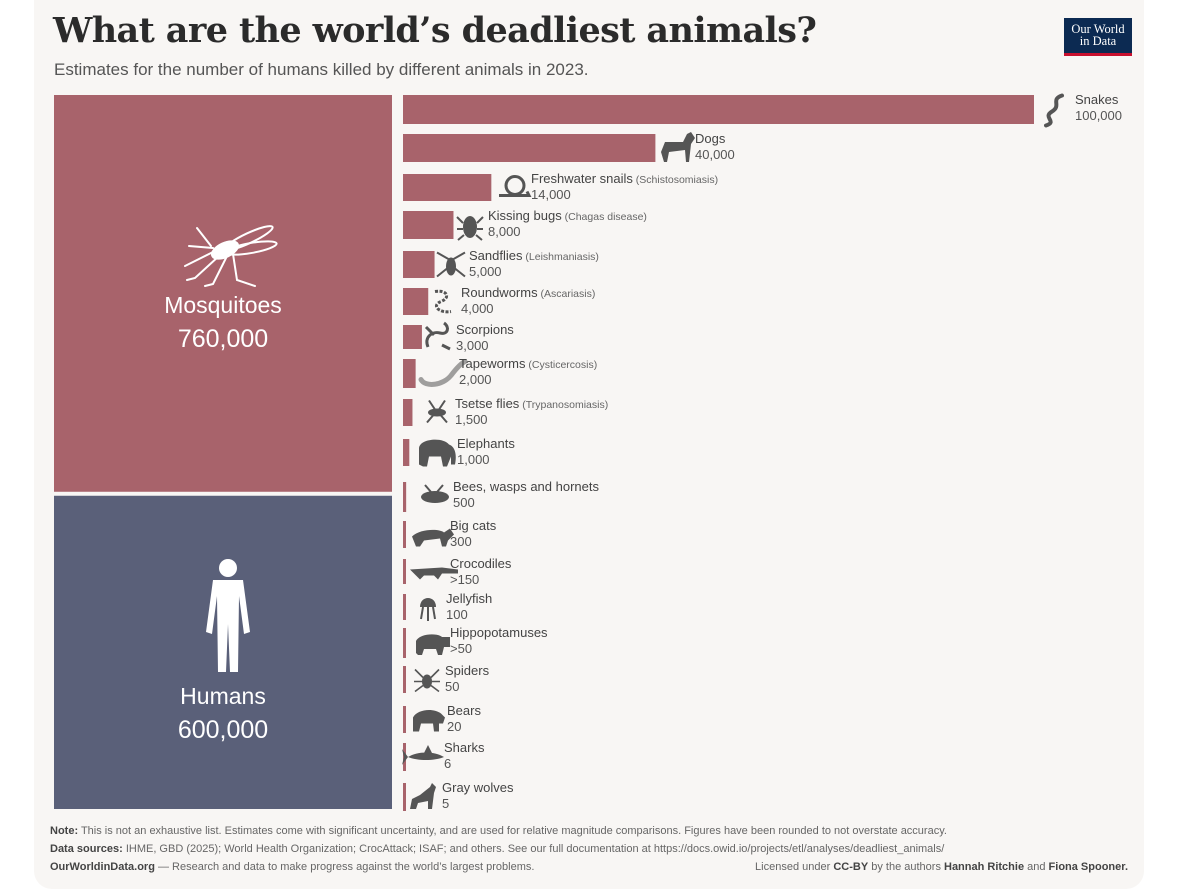 This screenshot has height=893, width=1179. I want to click on human-figure-icon, so click(228, 615).